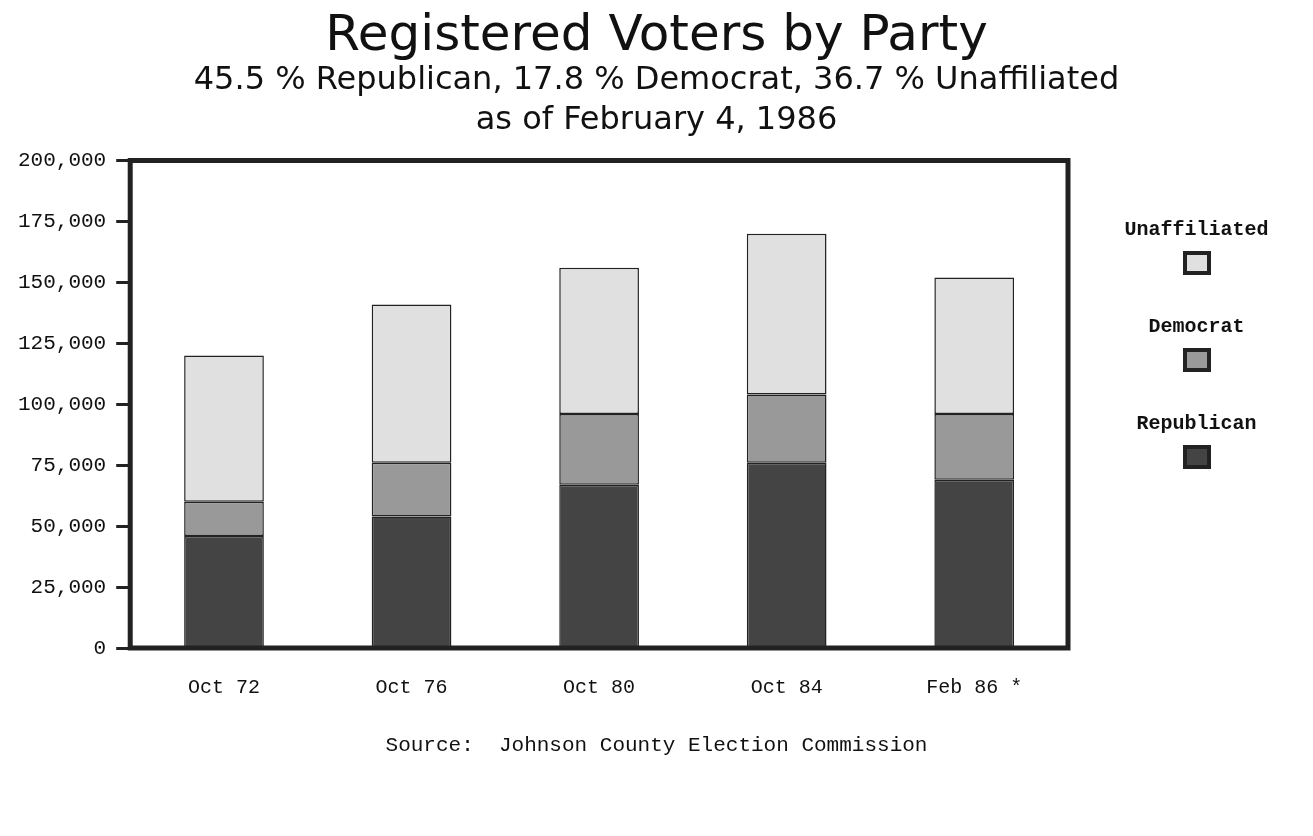 Image resolution: width=1313 pixels, height=836 pixels. I want to click on y-tick-label: 75,000, so click(68, 465).